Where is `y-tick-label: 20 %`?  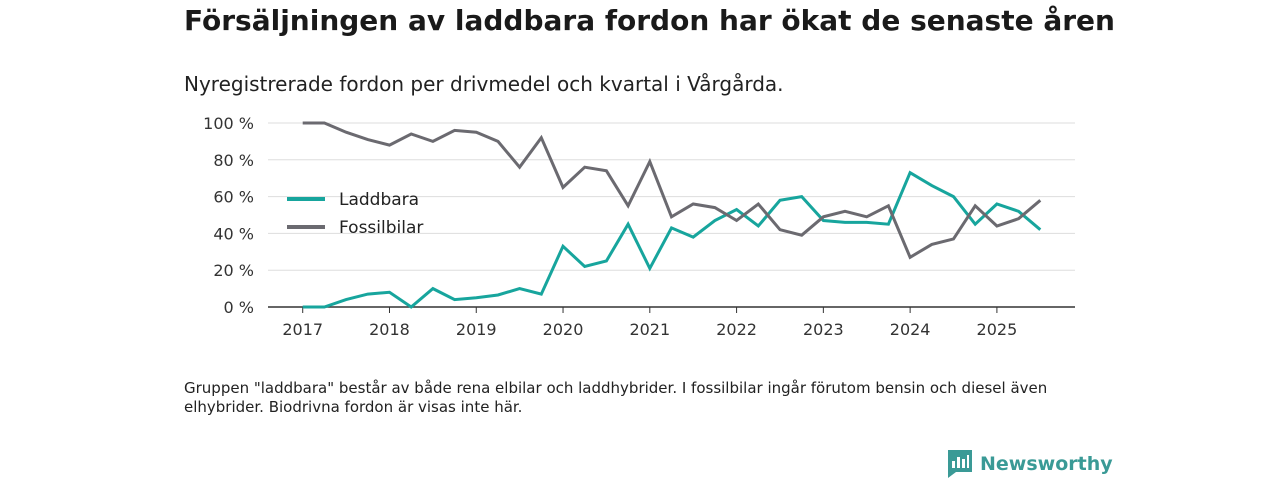 y-tick-label: 20 % is located at coordinates (233, 270).